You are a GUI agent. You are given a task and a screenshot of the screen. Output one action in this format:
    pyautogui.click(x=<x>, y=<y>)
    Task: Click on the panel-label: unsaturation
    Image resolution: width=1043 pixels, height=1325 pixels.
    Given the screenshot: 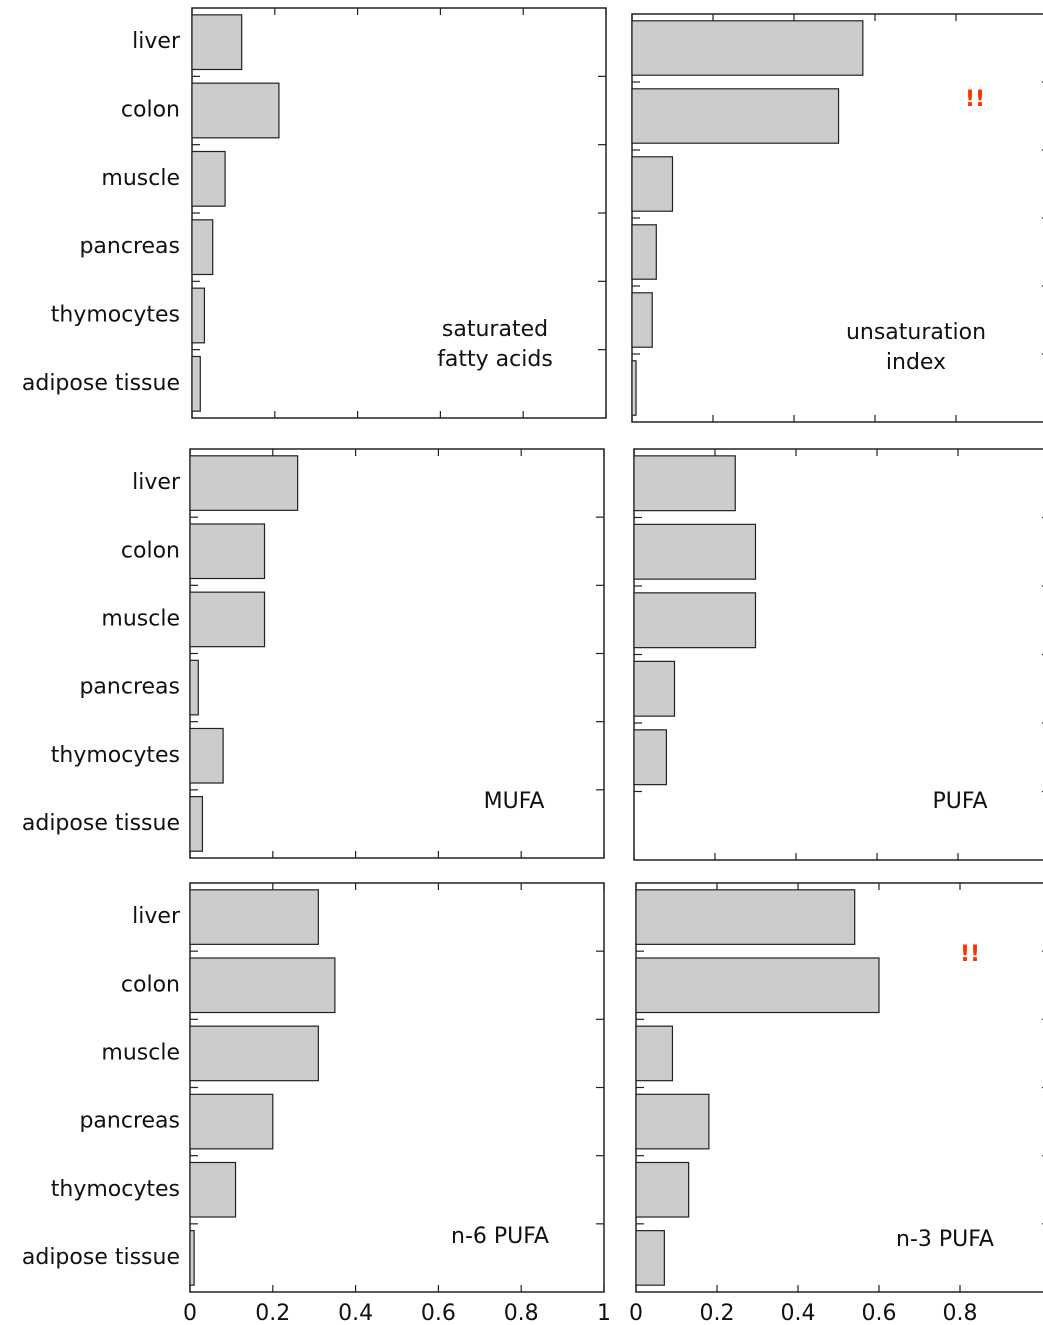 What is the action you would take?
    pyautogui.click(x=916, y=332)
    